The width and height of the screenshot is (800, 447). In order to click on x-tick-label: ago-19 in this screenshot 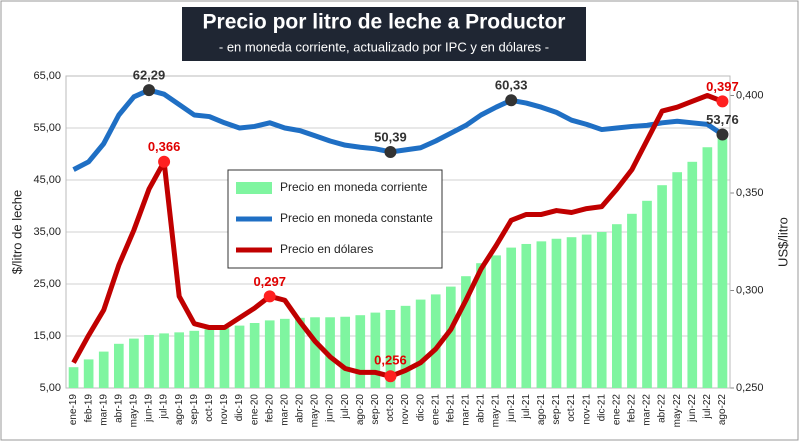, I will do `click(179, 410)`.